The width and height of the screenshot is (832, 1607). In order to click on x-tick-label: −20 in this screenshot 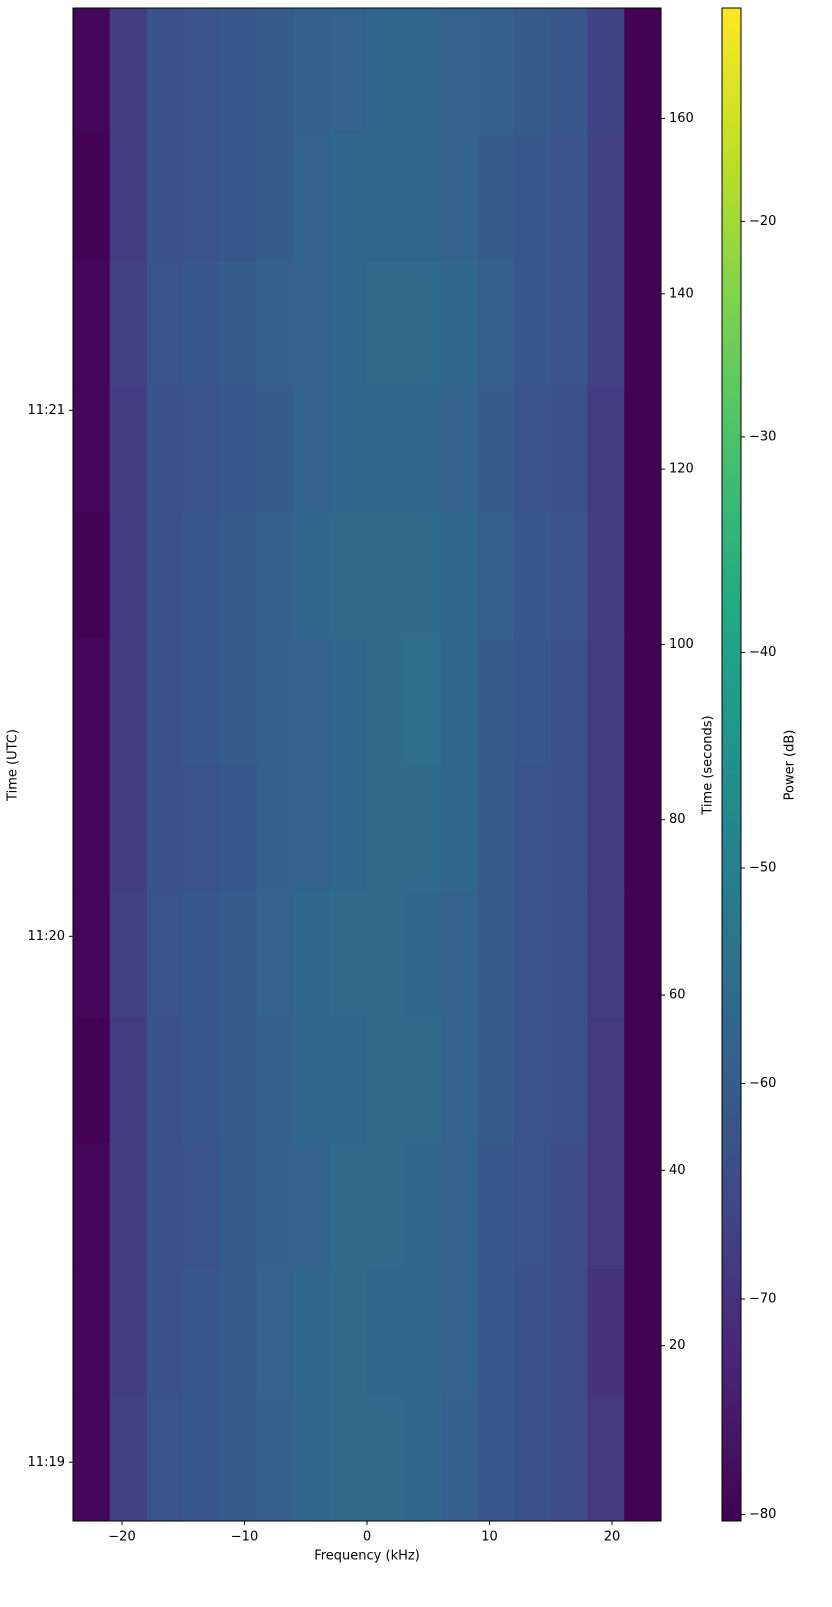, I will do `click(121, 1537)`.